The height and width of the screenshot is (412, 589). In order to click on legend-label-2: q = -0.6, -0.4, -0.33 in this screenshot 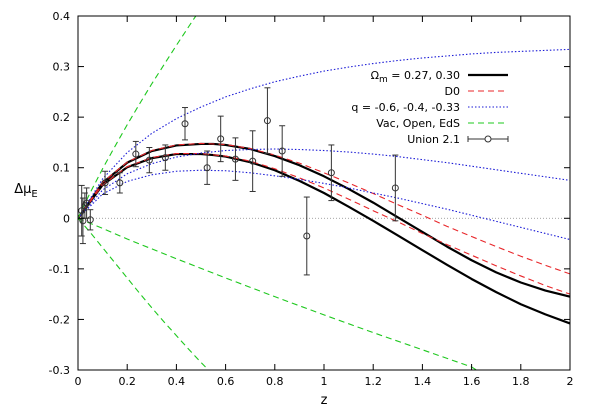, I will do `click(405, 107)`.